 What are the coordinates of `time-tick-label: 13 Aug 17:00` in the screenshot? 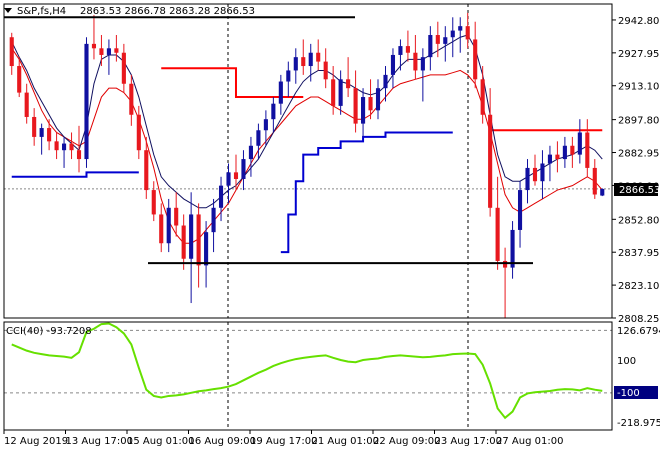 It's located at (99, 441).